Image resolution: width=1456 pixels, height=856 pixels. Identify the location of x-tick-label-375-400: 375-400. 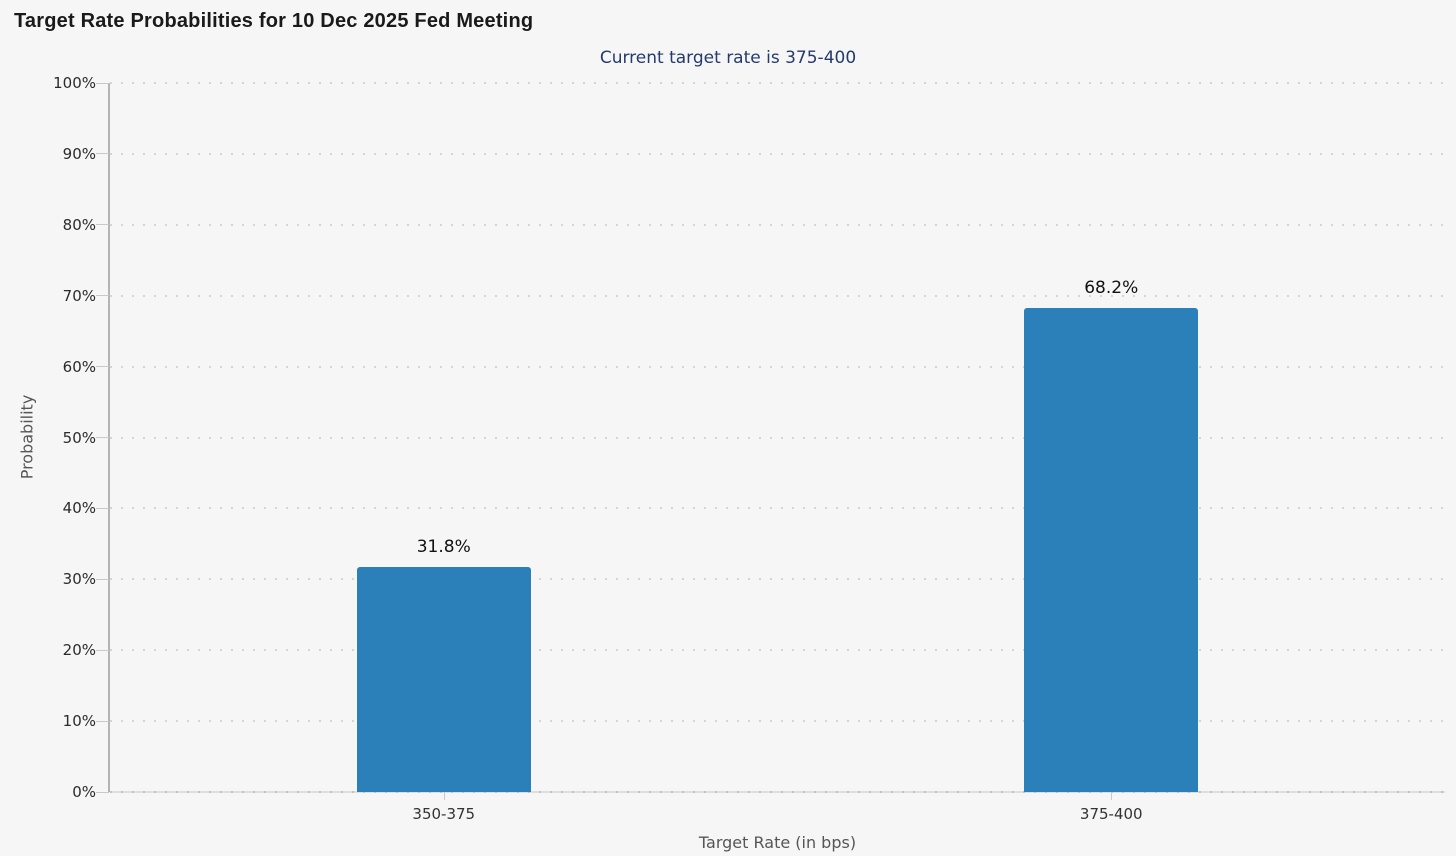
(1111, 814).